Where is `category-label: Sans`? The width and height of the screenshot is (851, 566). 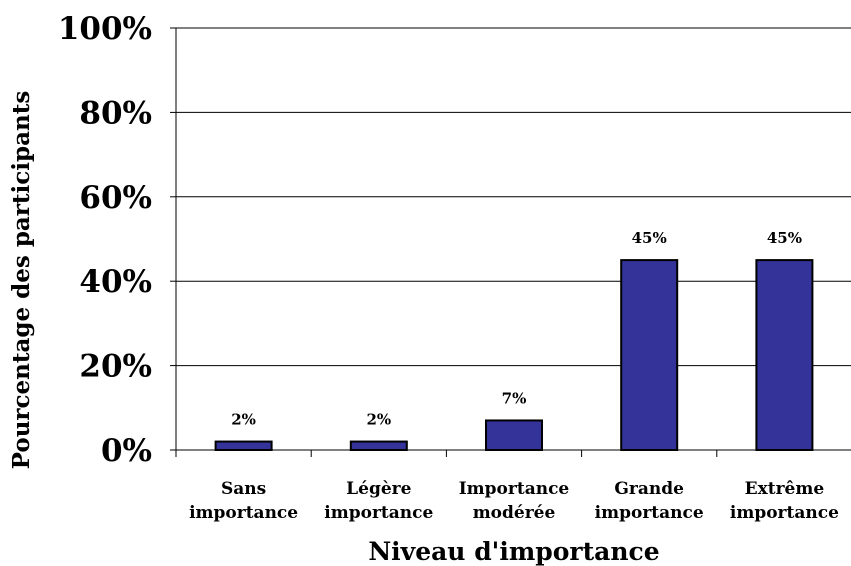 category-label: Sans is located at coordinates (243, 489).